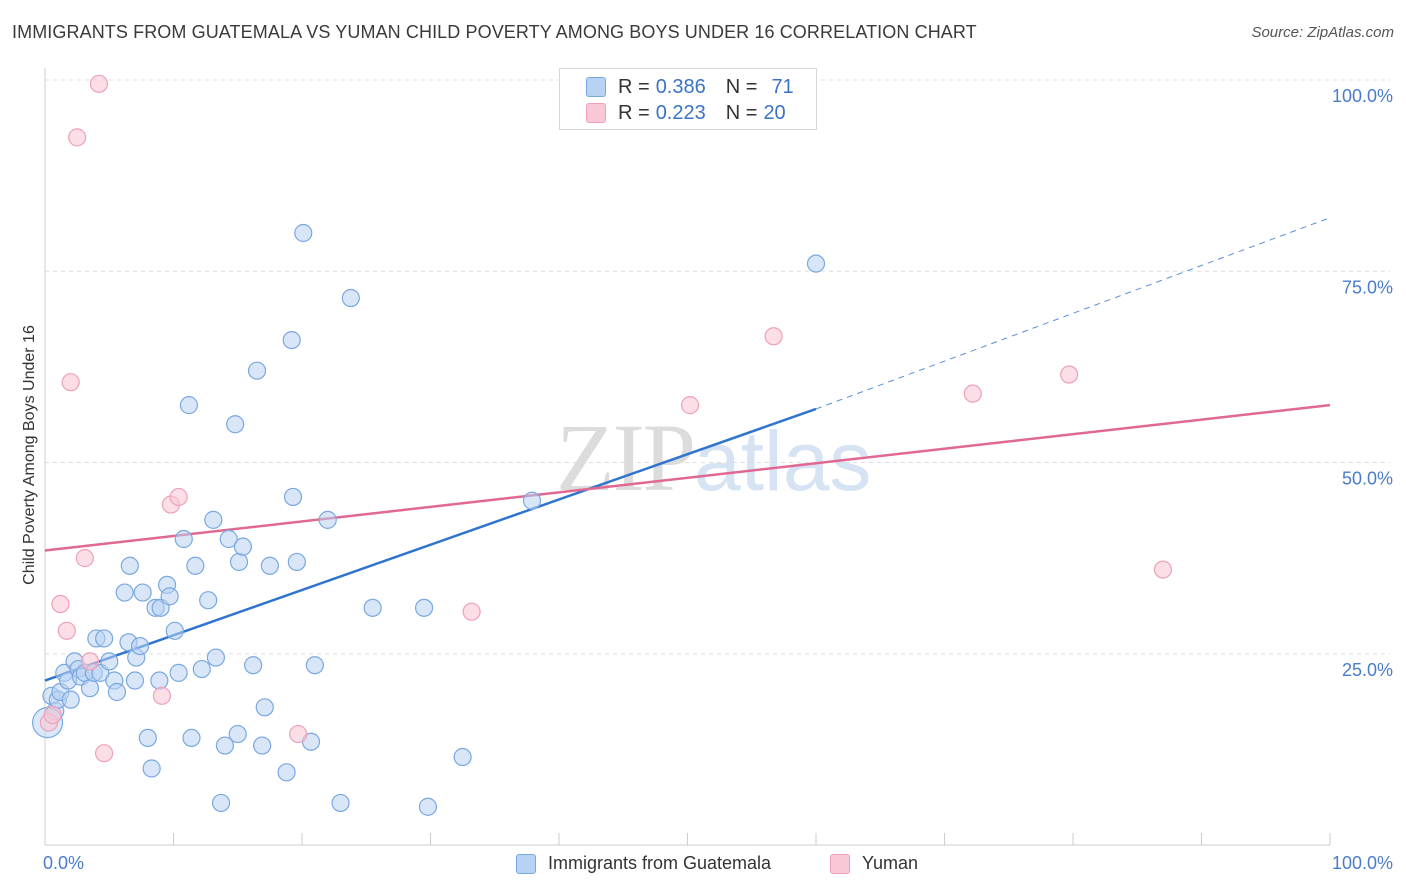  Describe the element at coordinates (1073, 313) in the screenshot. I see `guatemala-trend-extension` at that location.